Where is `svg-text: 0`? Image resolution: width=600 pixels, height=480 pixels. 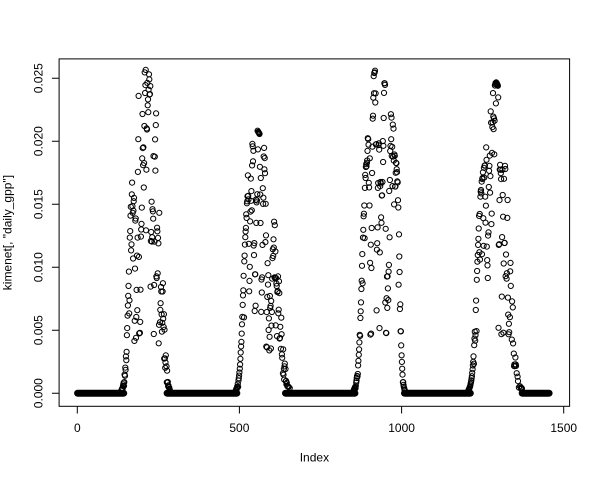
svg-text: 0 is located at coordinates (77, 428).